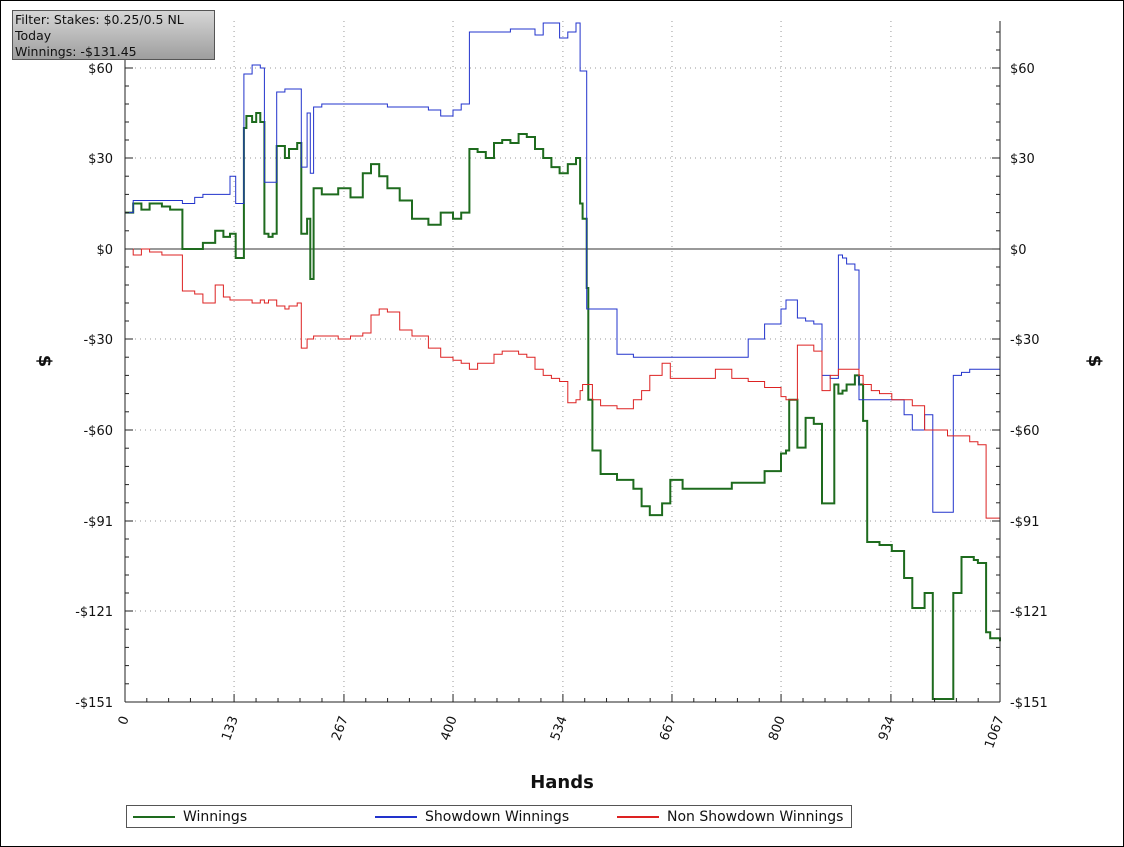 Image resolution: width=1124 pixels, height=847 pixels. Describe the element at coordinates (668, 728) in the screenshot. I see `x-tick-label: 667` at that location.